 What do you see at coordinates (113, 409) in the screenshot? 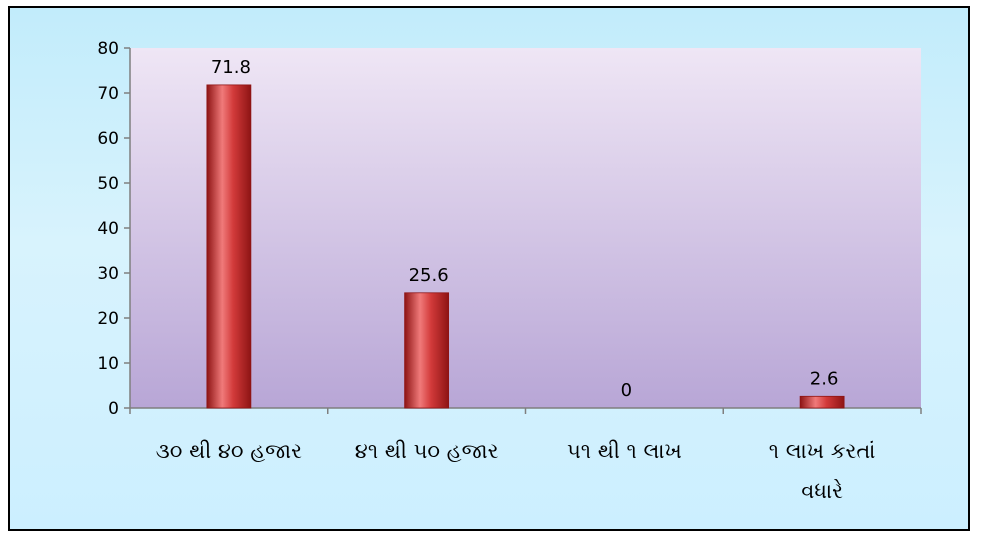
I see `y-tick-label: 0` at bounding box center [113, 409].